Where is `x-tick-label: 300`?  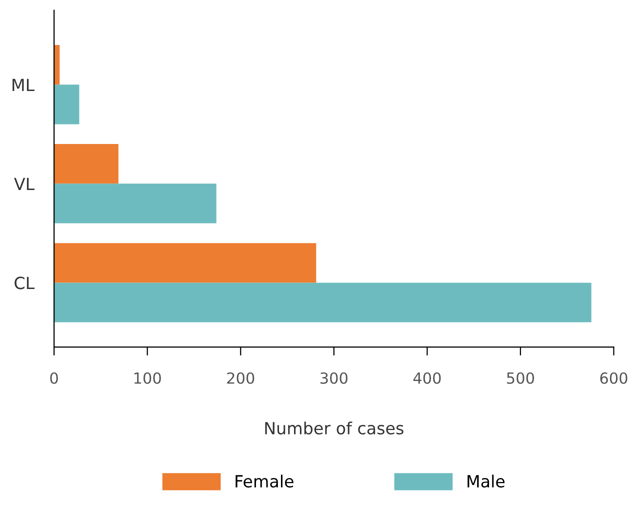
x-tick-label: 300 is located at coordinates (334, 378).